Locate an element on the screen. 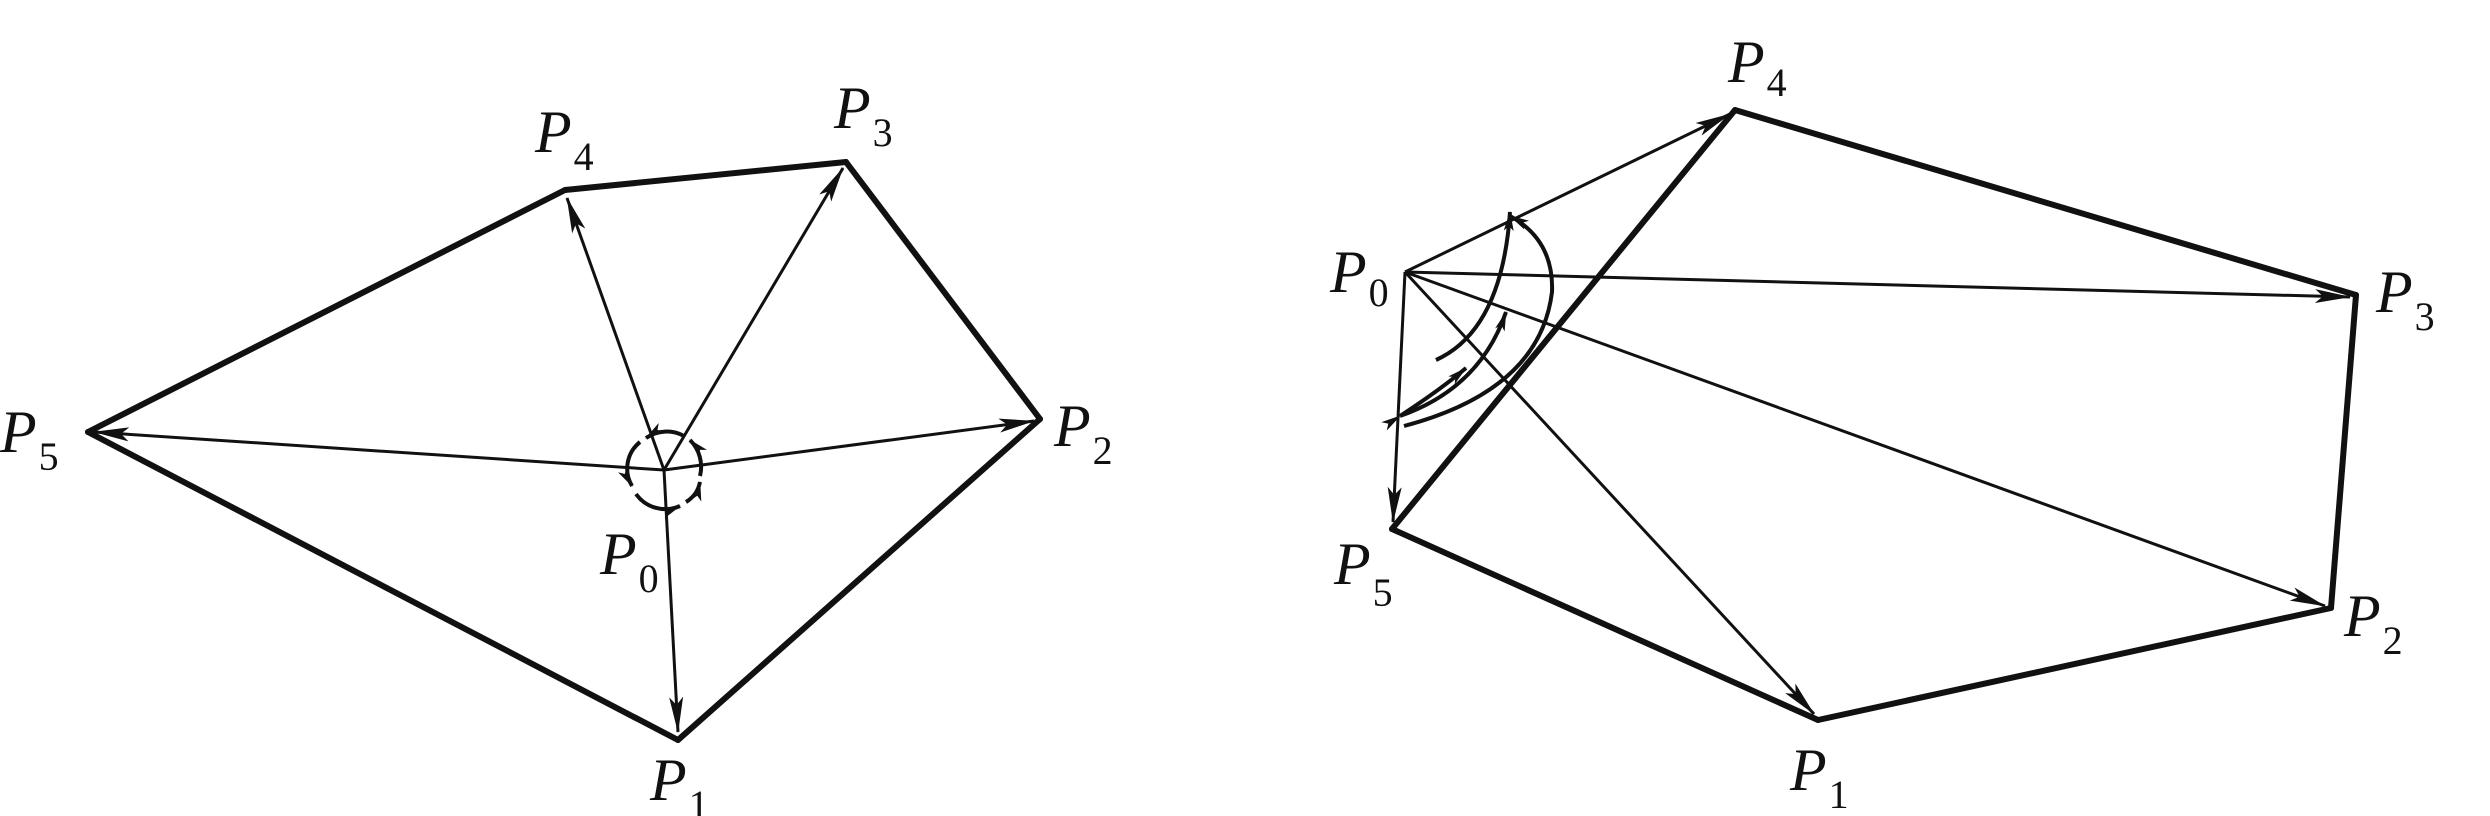  left-vector-p0-p2 is located at coordinates (849, 445).